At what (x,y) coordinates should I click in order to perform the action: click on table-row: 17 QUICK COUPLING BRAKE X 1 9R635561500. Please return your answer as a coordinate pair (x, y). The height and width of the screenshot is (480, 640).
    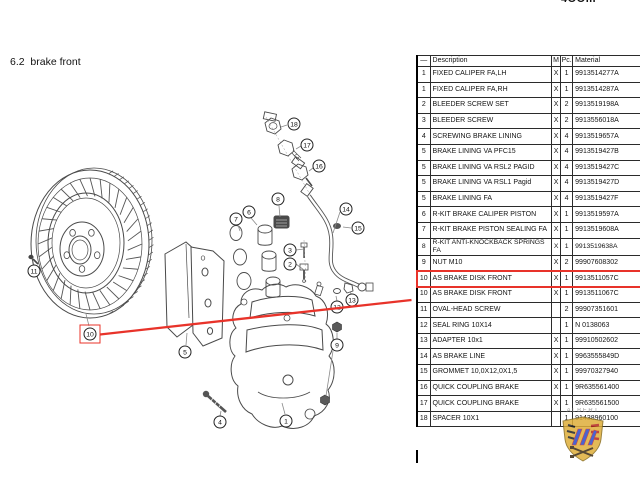
    Looking at the image, I should click on (528, 403).